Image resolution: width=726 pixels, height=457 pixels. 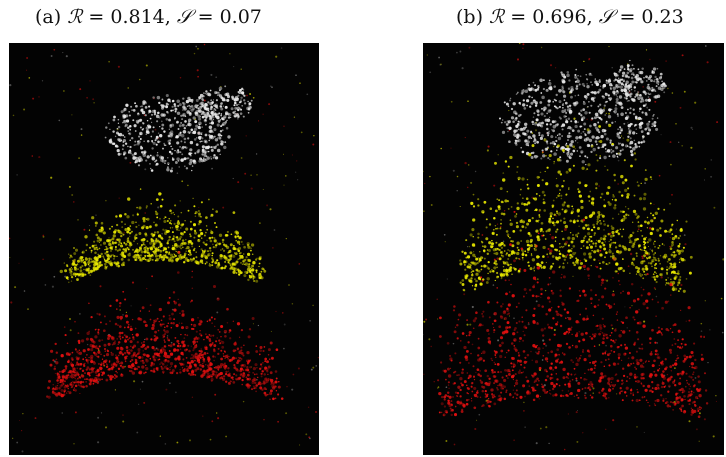 What do you see at coordinates (226, 17) in the screenshot?
I see `panel-a-s-value: = 0.07` at bounding box center [226, 17].